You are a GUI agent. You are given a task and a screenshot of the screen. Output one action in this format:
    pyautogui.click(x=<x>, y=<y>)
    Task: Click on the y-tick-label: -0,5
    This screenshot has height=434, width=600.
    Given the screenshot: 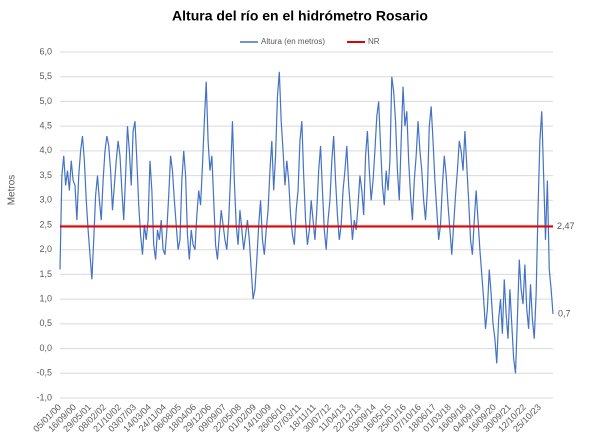 What is the action you would take?
    pyautogui.click(x=44, y=373)
    